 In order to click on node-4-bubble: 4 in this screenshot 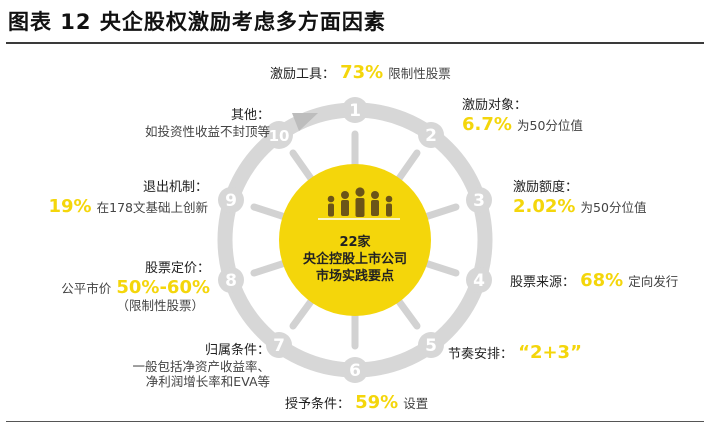, I will do `click(479, 280)`.